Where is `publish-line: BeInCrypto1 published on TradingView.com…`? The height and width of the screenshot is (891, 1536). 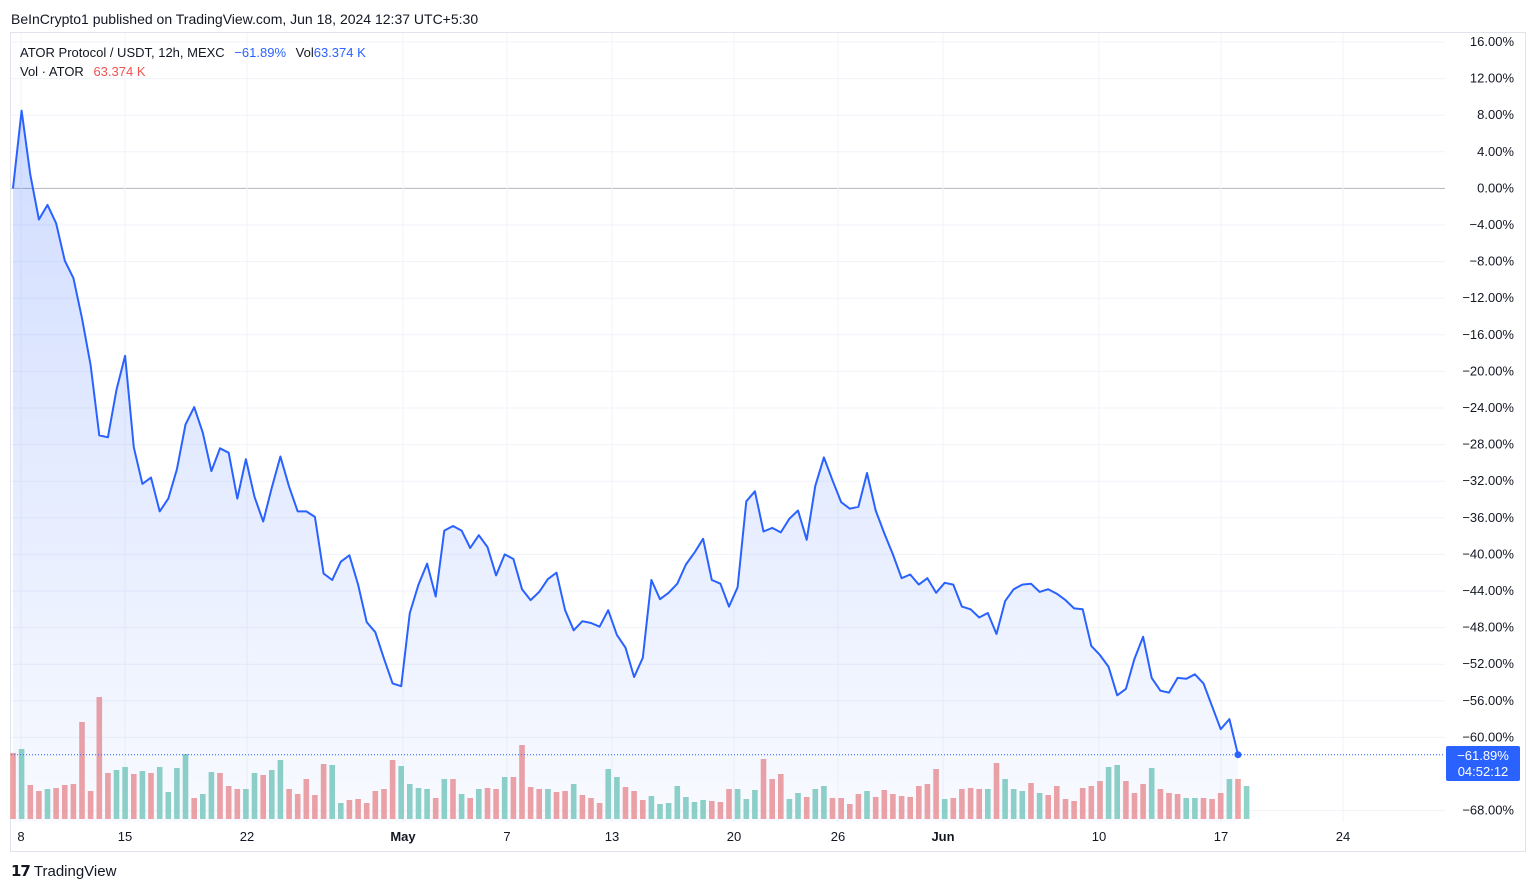 publish-line: BeInCrypto1 published on TradingView.com… is located at coordinates (245, 19).